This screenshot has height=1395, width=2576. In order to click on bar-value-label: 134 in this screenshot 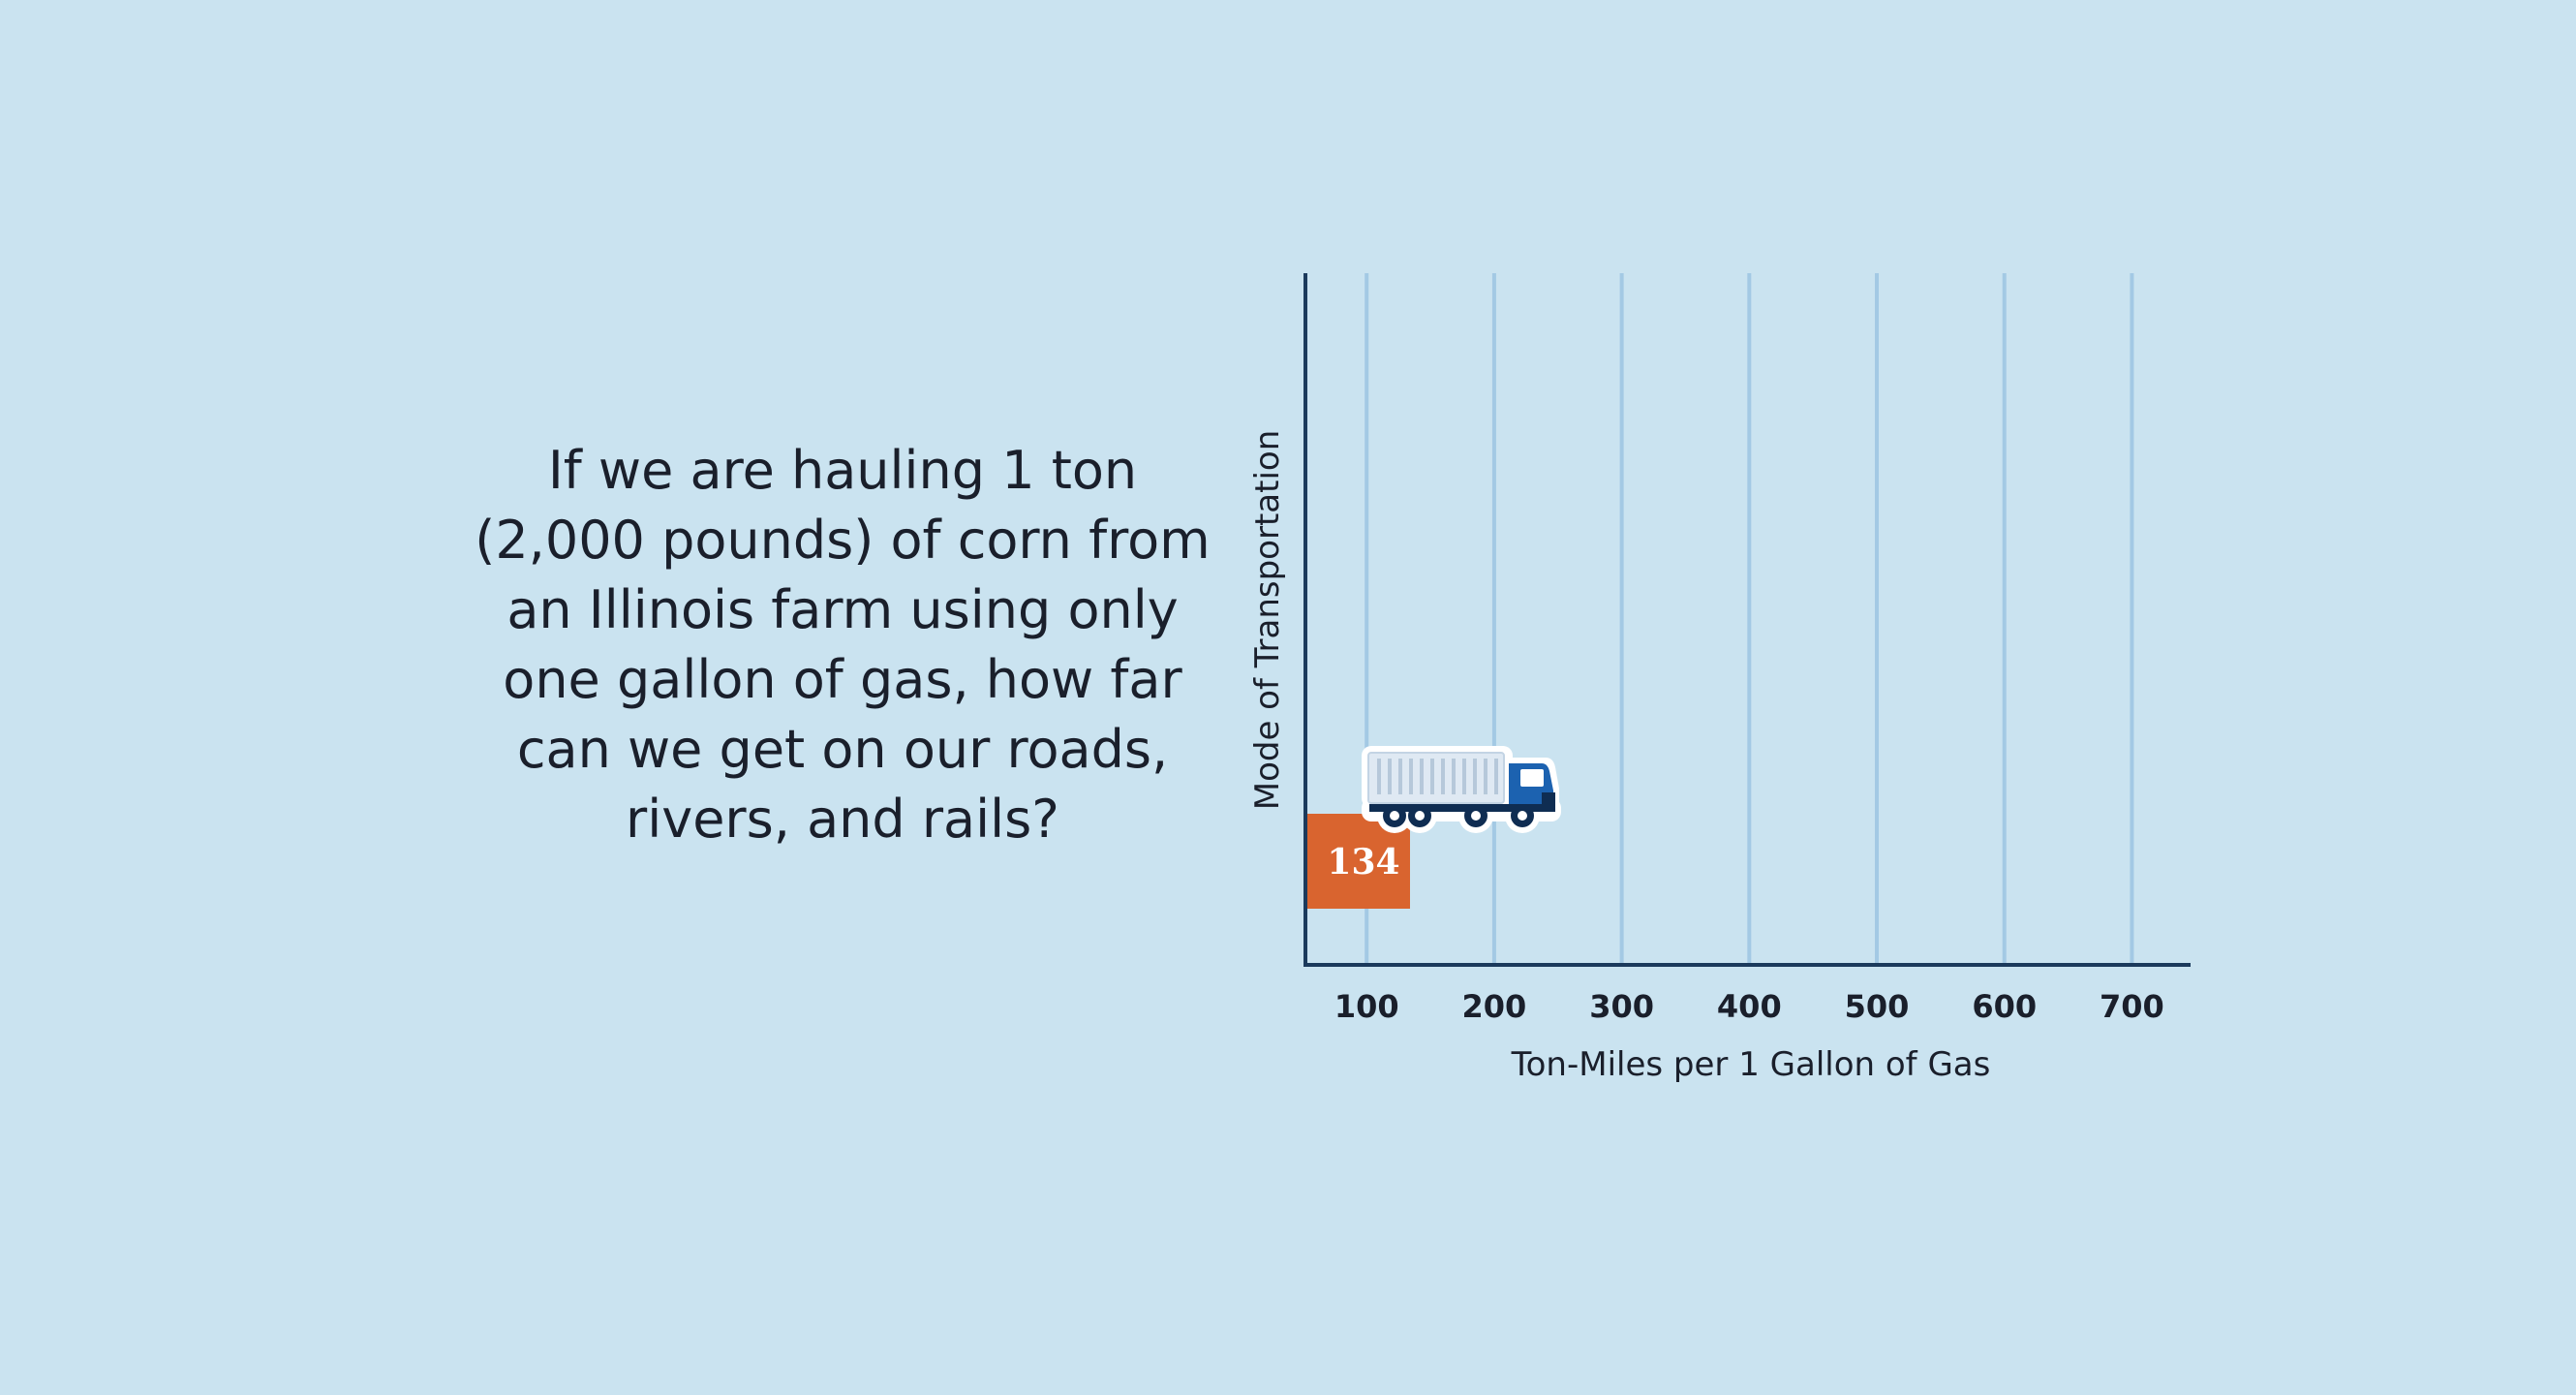, I will do `click(1363, 862)`.